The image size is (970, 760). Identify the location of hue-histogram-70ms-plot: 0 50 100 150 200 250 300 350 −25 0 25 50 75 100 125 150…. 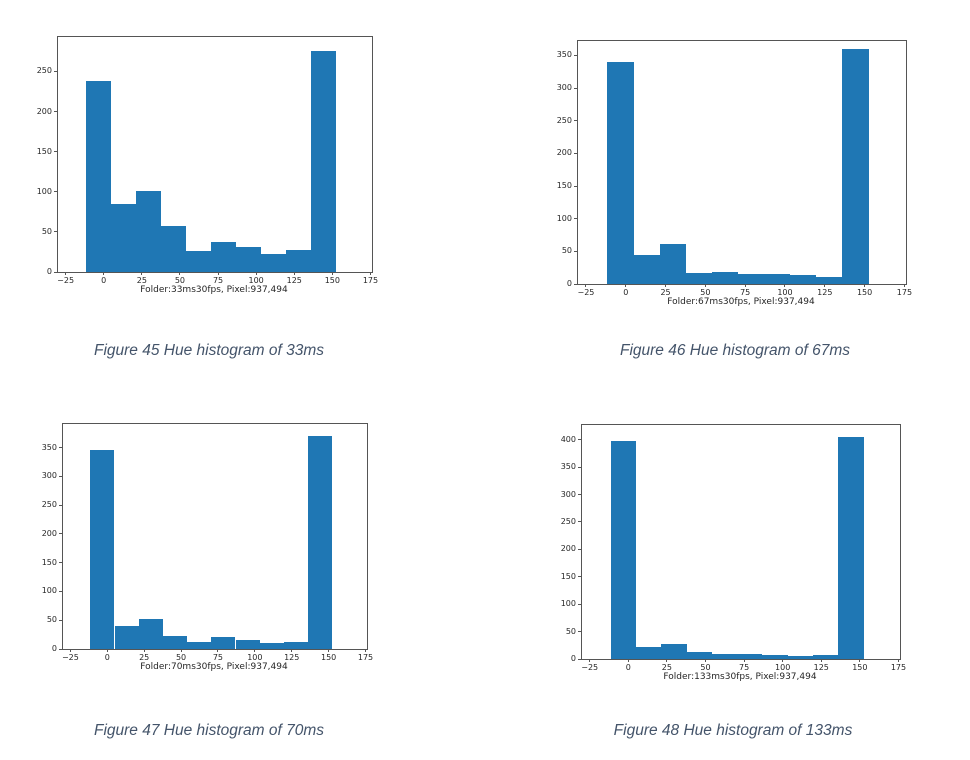
(207, 542).